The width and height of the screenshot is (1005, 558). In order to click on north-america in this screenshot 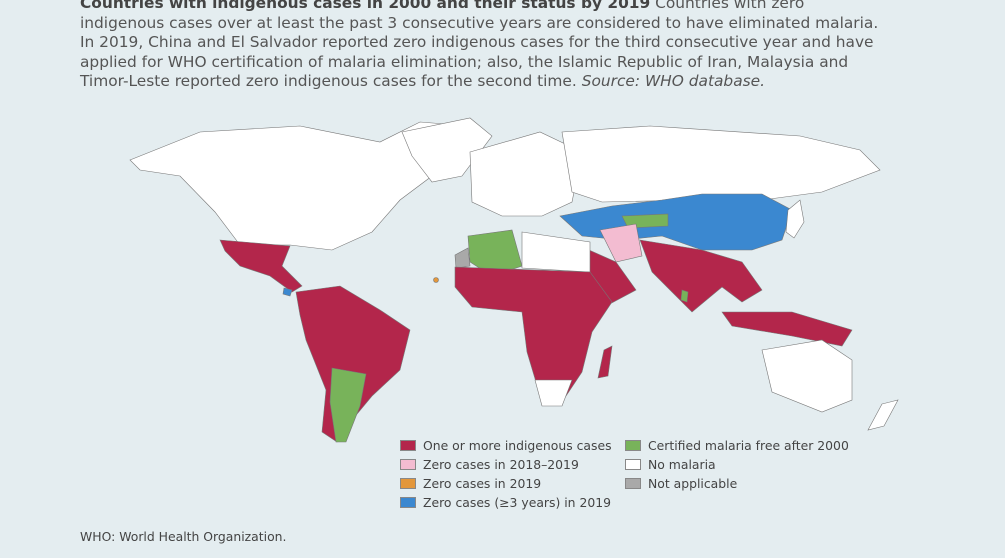, I will do `click(300, 186)`.